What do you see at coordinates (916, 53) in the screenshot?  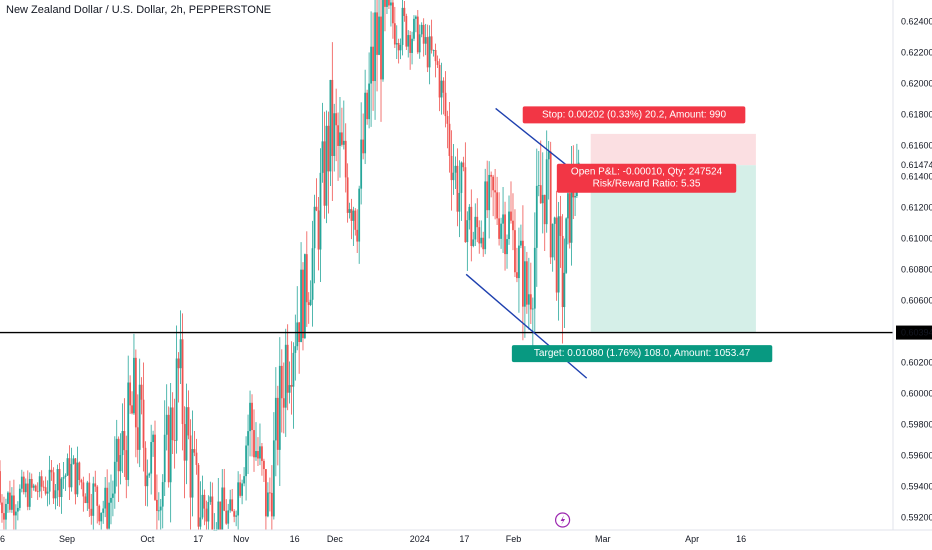 I see `y-tick-label: 0.62200` at bounding box center [916, 53].